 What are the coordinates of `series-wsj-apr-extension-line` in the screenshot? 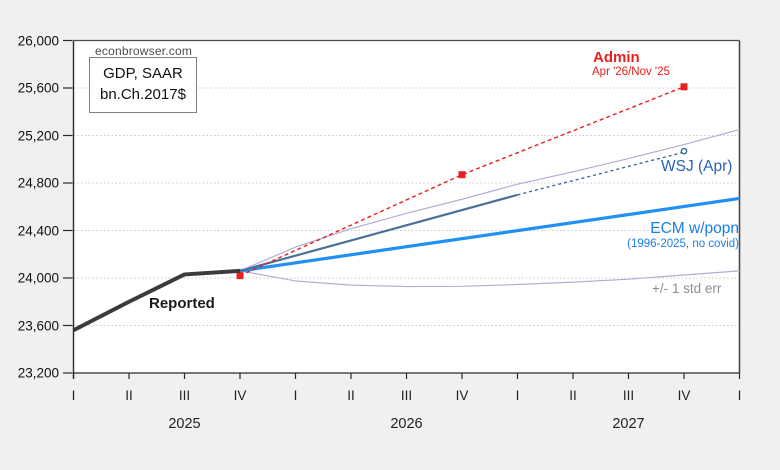 It's located at (601, 173).